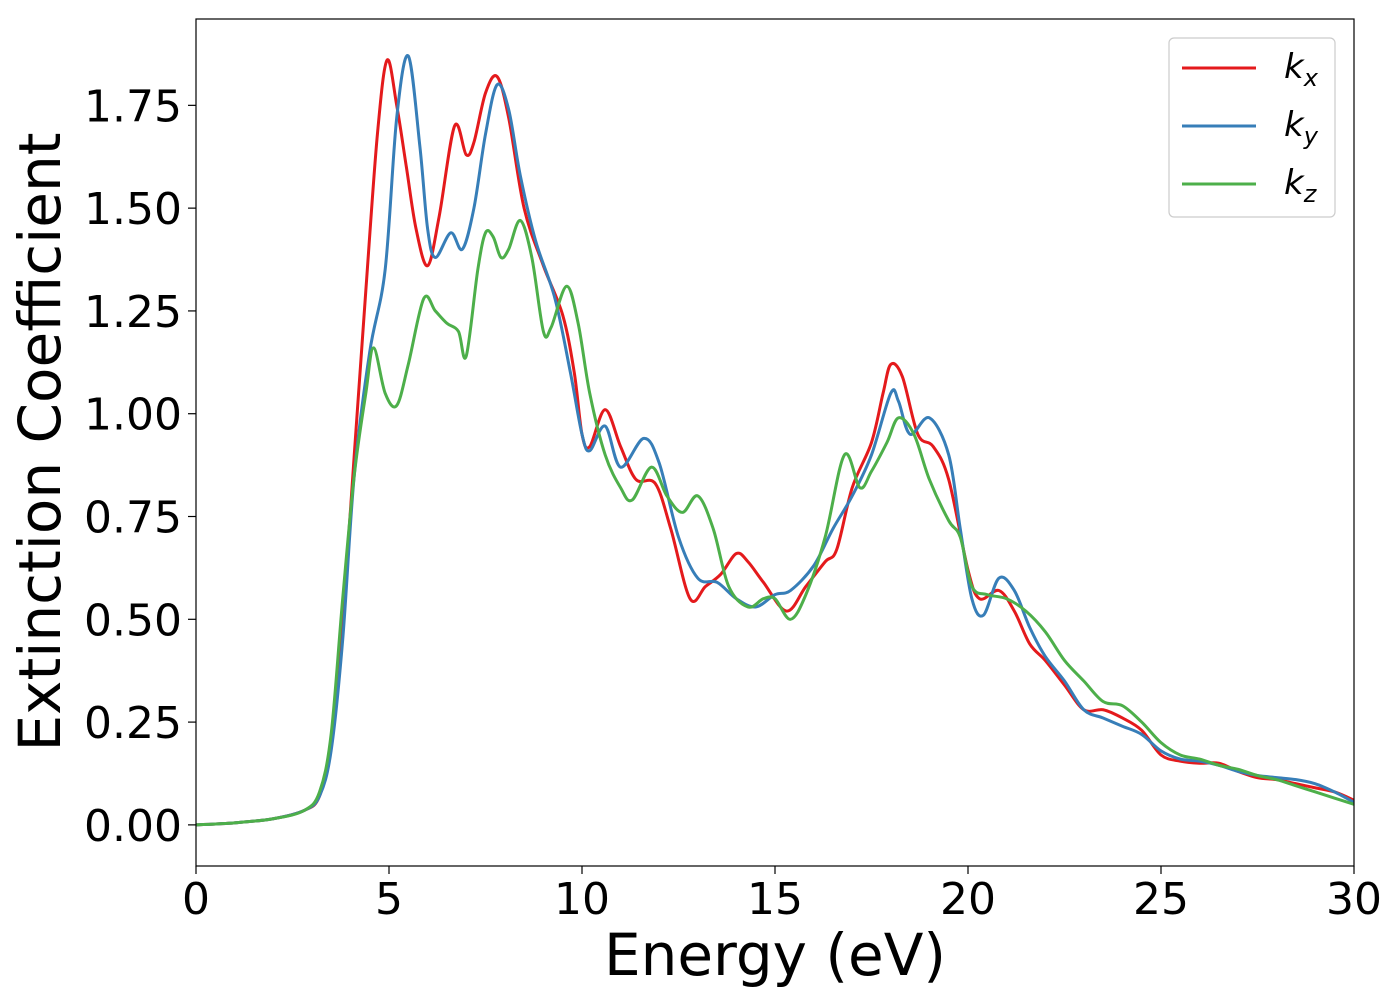 The width and height of the screenshot is (1400, 1000). Describe the element at coordinates (40, 442) in the screenshot. I see `y-axis-label: Extinction Coefficient` at that location.